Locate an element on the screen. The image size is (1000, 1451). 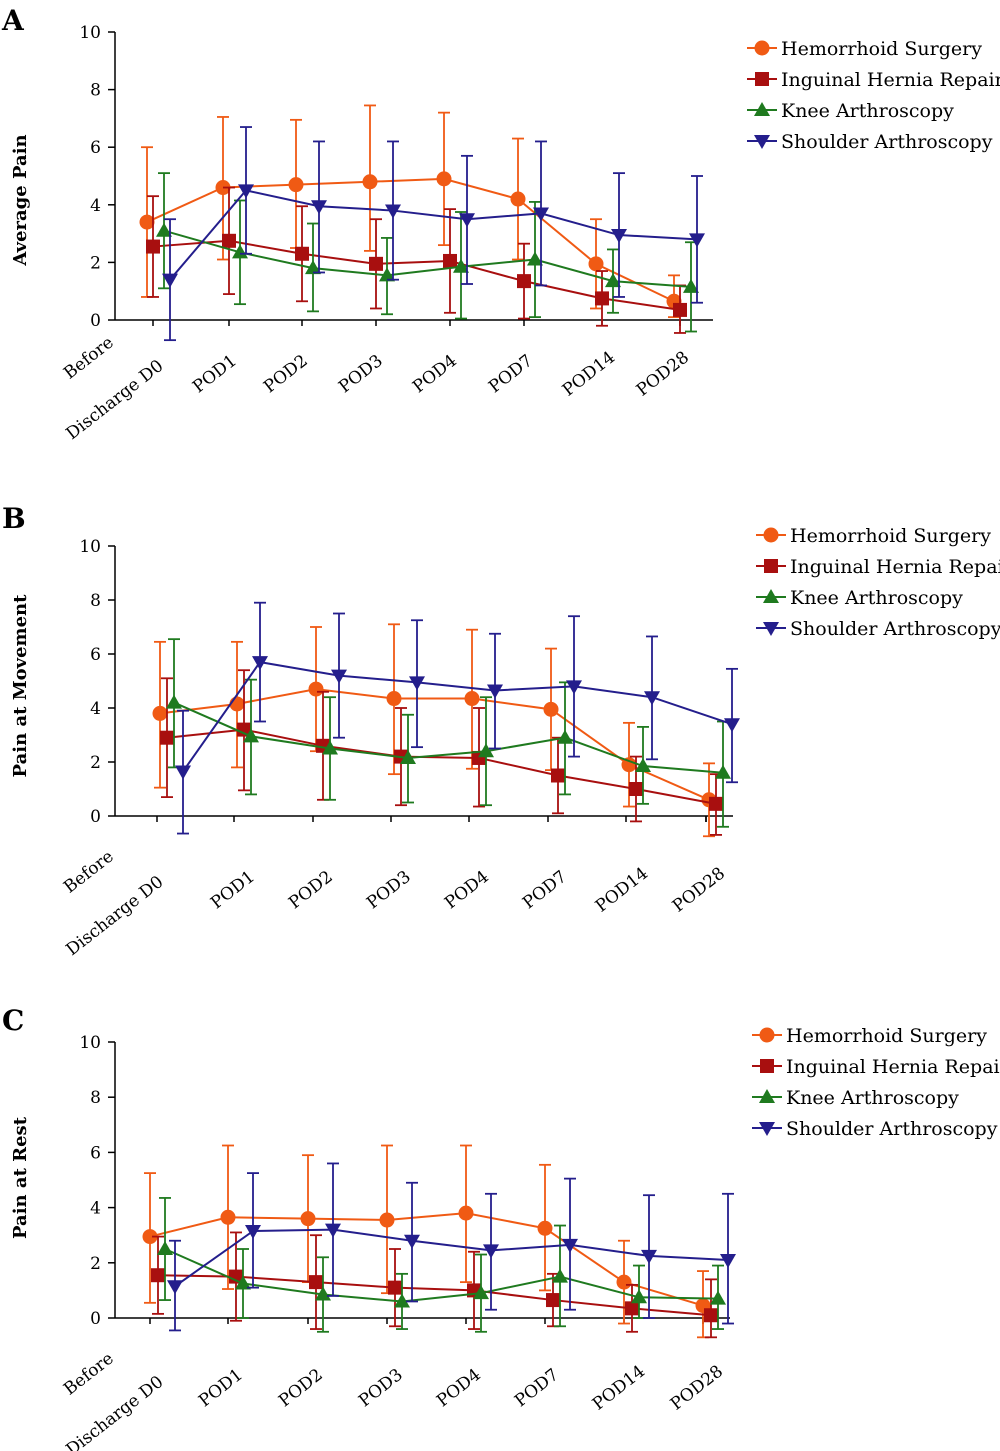
y-tick-label: 2 is located at coordinates (95, 263).